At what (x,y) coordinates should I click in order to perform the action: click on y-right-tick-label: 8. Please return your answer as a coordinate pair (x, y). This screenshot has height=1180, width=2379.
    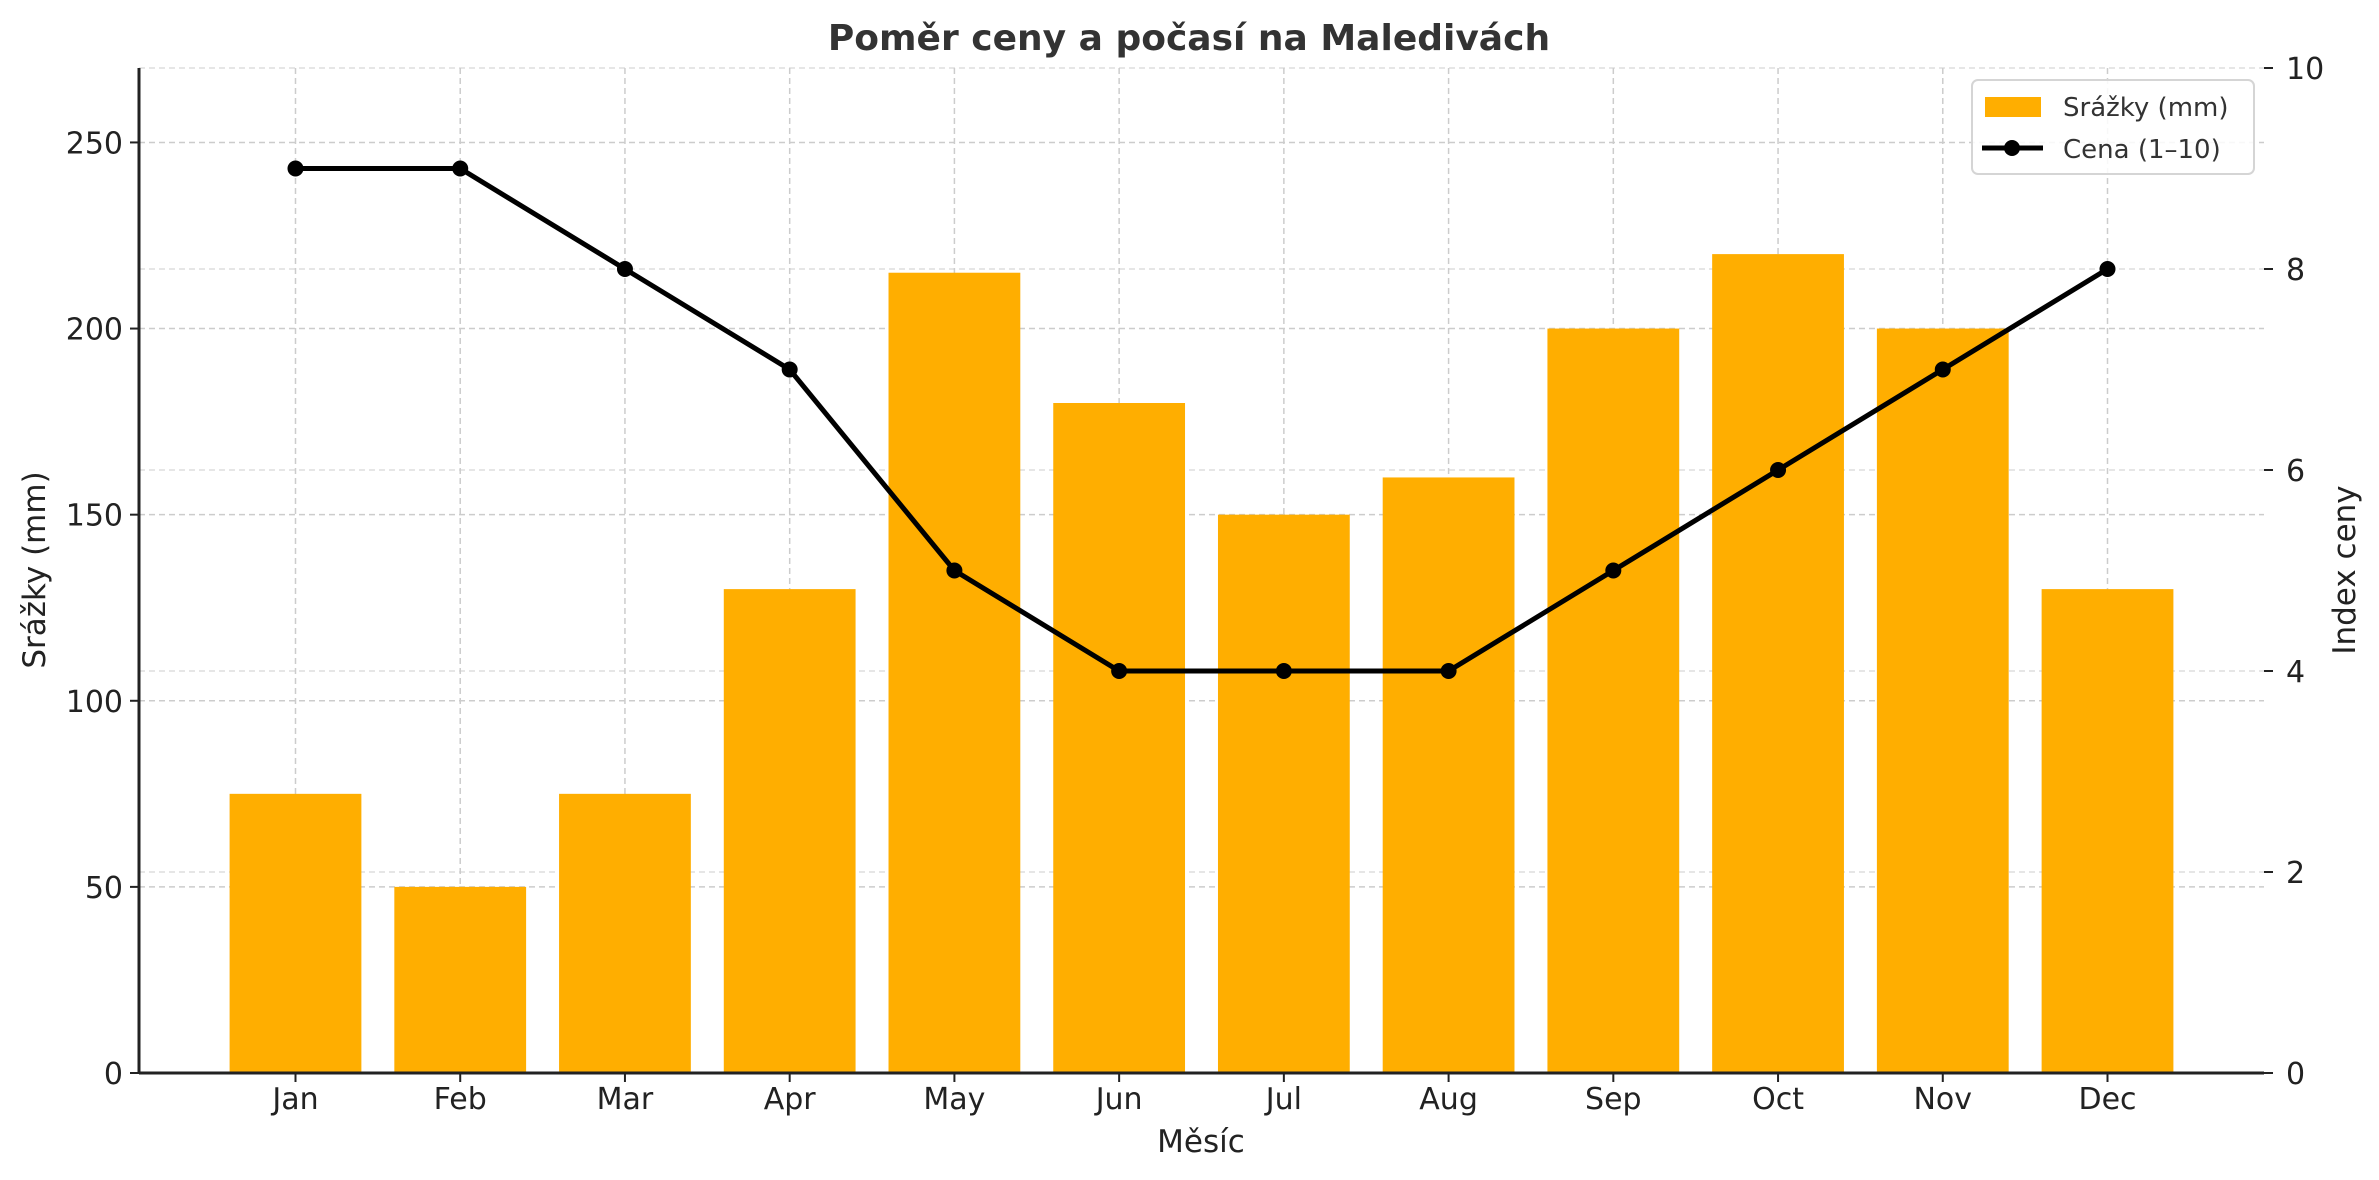
    Looking at the image, I should click on (2295, 270).